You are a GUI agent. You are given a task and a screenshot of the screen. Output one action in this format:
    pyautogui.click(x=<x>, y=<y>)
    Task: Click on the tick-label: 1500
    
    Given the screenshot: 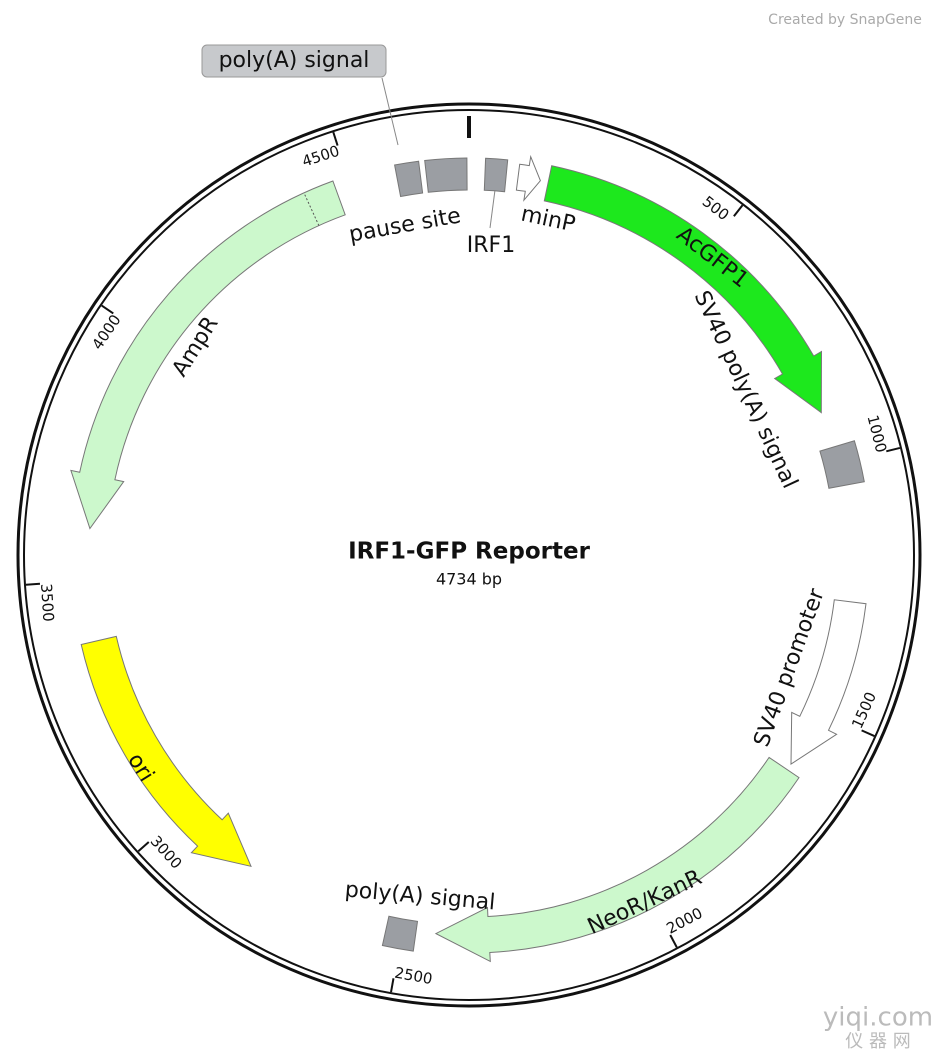 What is the action you would take?
    pyautogui.click(x=864, y=710)
    